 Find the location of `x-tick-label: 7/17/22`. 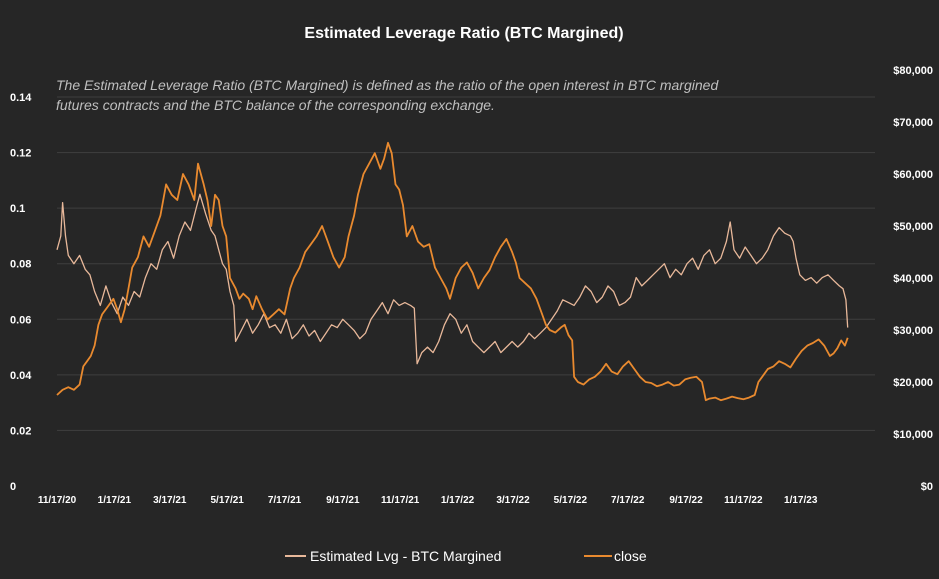

x-tick-label: 7/17/22 is located at coordinates (628, 500).